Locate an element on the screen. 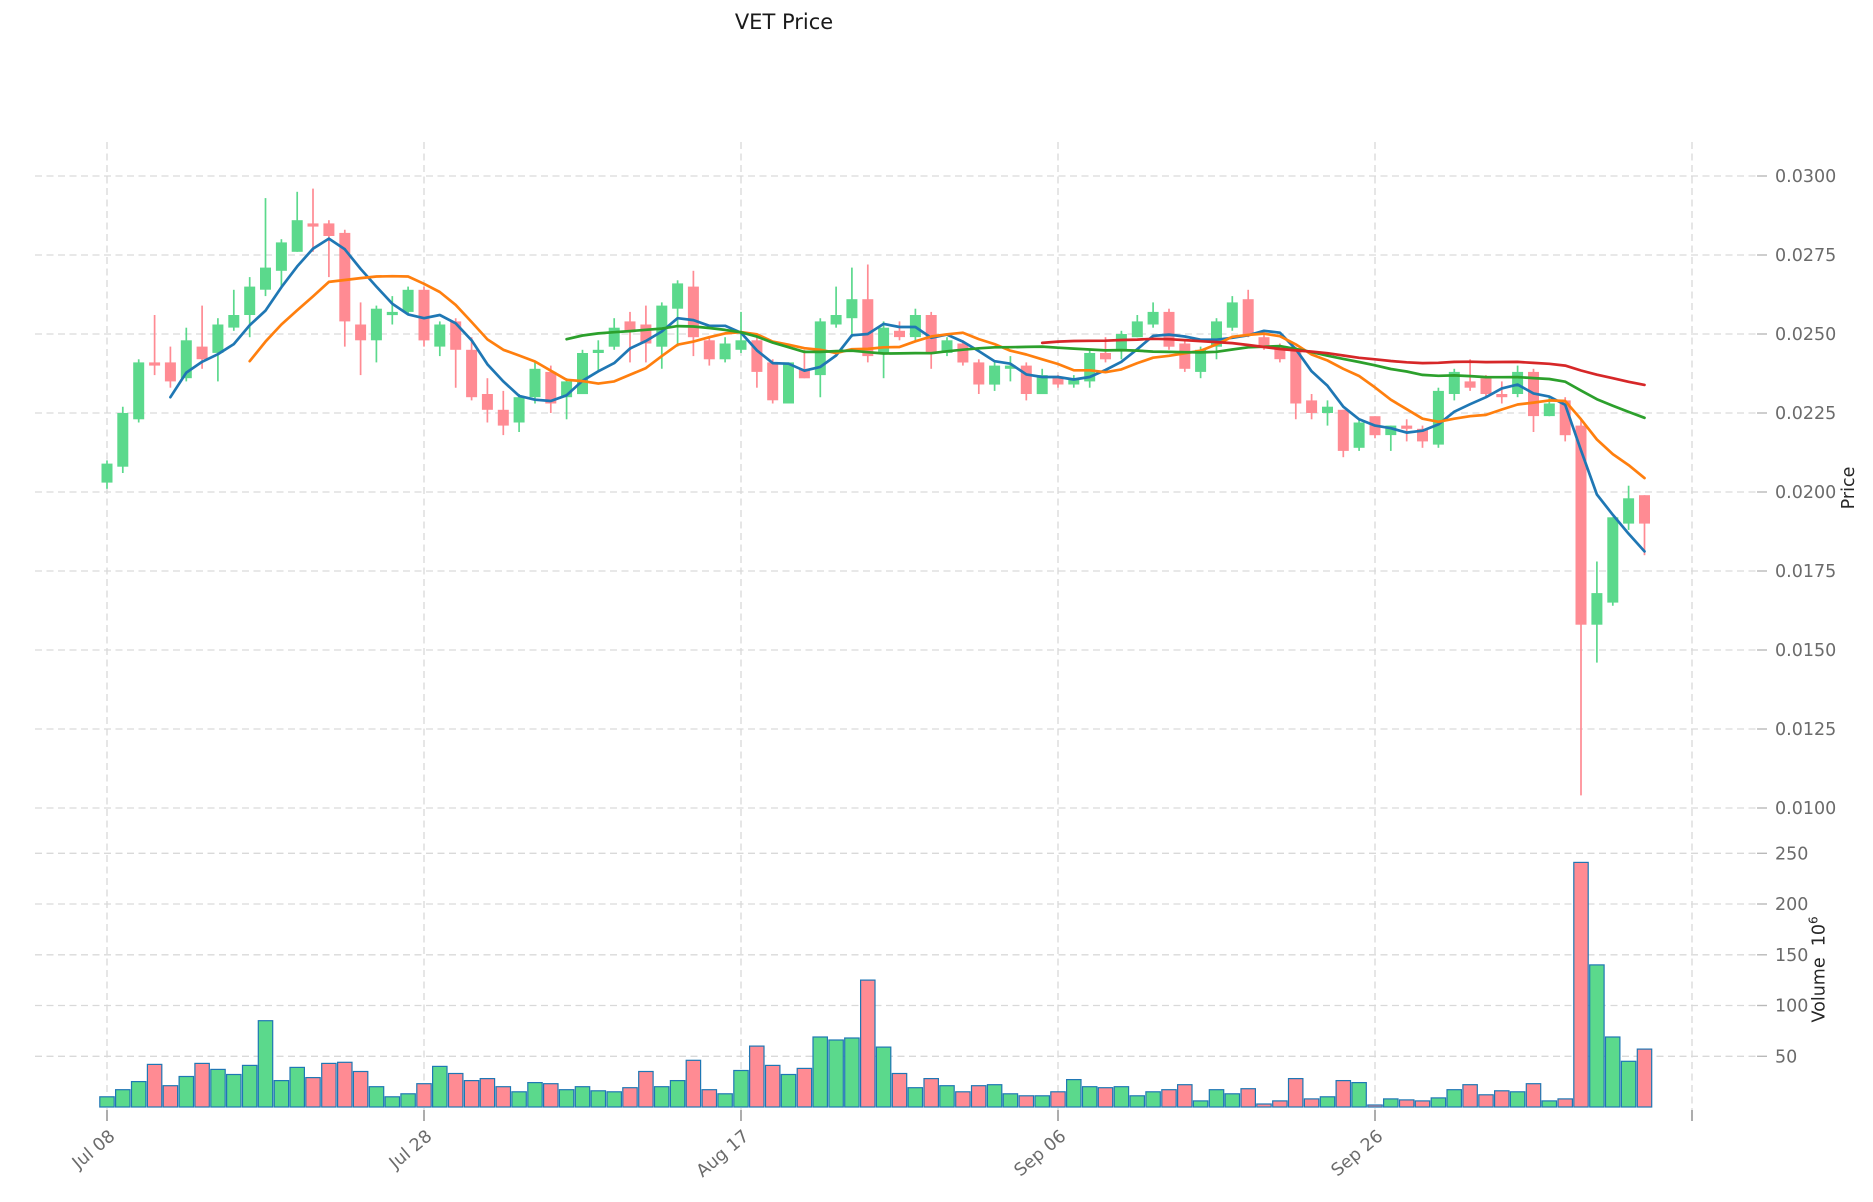 This screenshot has height=1202, width=1873. date-tick-label: Jul 28 is located at coordinates (410, 1150).